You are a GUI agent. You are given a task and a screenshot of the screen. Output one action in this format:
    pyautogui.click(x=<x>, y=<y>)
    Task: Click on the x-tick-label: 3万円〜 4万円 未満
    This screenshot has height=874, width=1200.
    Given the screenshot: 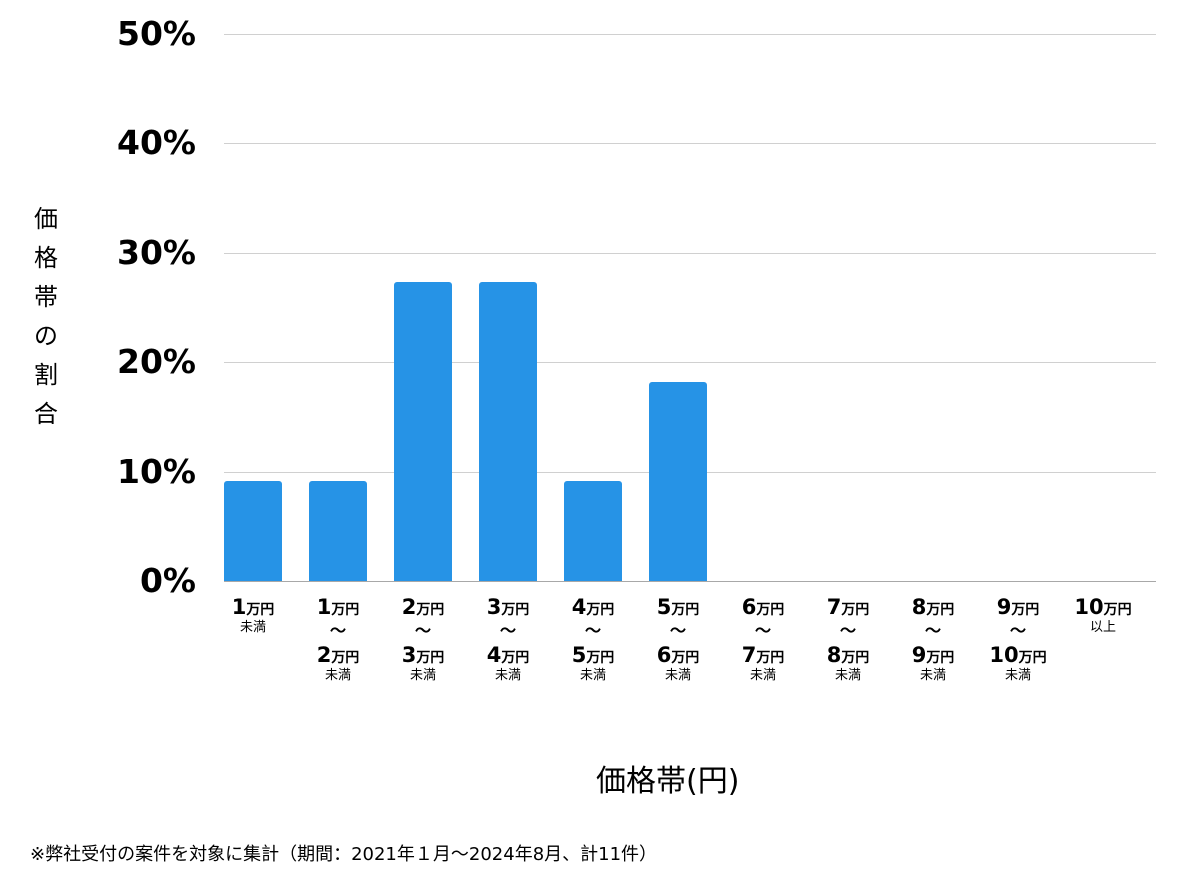 What is the action you would take?
    pyautogui.click(x=508, y=639)
    